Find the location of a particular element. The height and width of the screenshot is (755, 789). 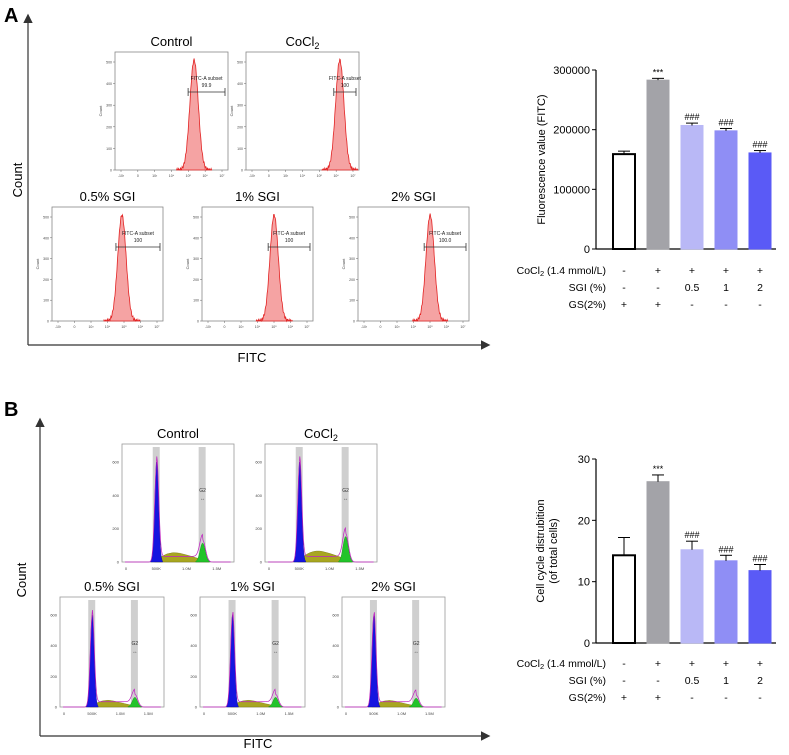

panel-b-label: B is located at coordinates (11, 410).